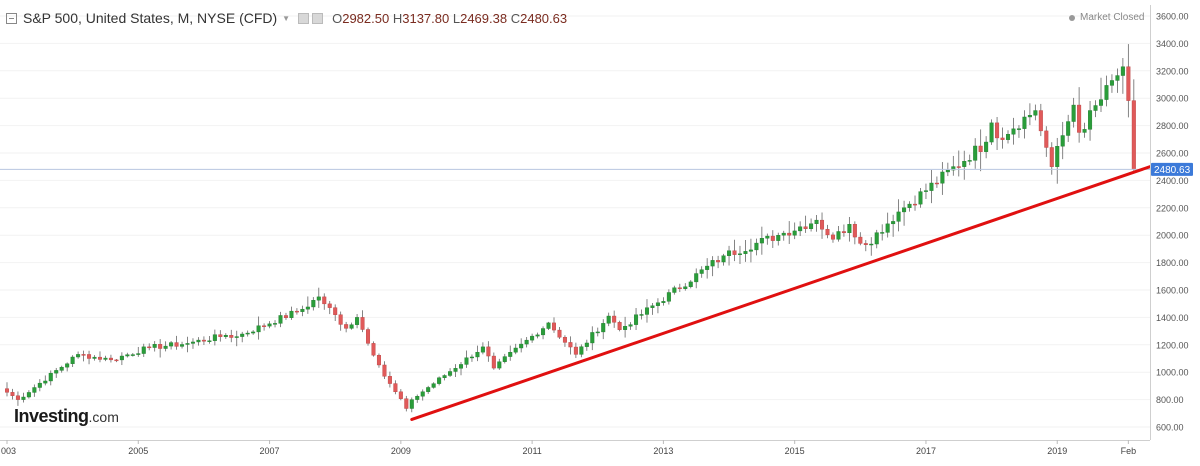 The image size is (1200, 466). Describe the element at coordinates (51, 416) in the screenshot. I see `logo-brand: Investing` at that location.